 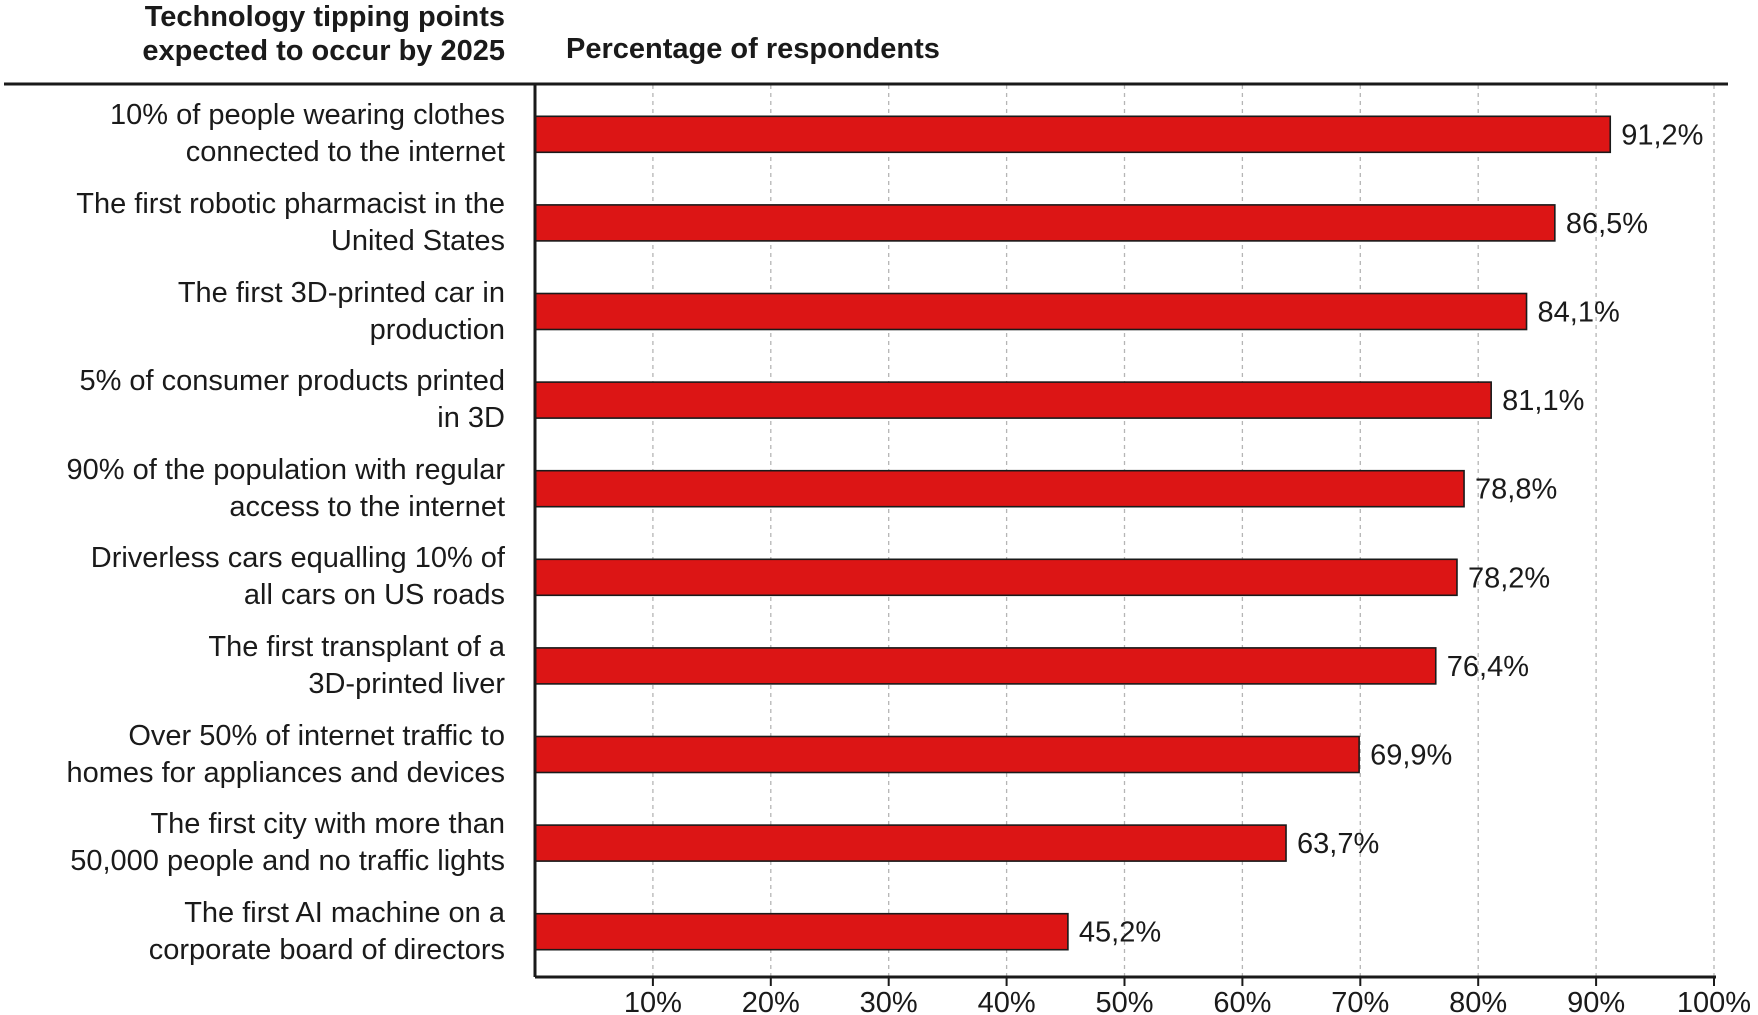 I want to click on x-tick-labels: 10% 20% 30% 40% 50% 60% 70% 80% 90% 100%, so click(x=1187, y=1001).